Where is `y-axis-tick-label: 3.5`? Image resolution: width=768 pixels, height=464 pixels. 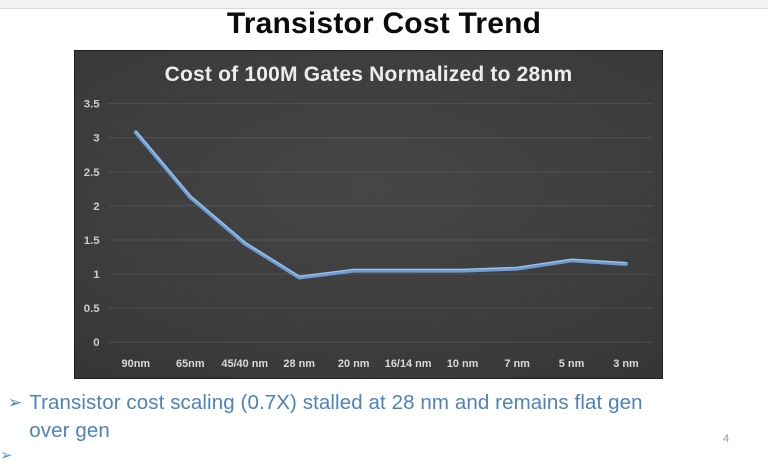
y-axis-tick-label: 3.5 is located at coordinates (92, 105).